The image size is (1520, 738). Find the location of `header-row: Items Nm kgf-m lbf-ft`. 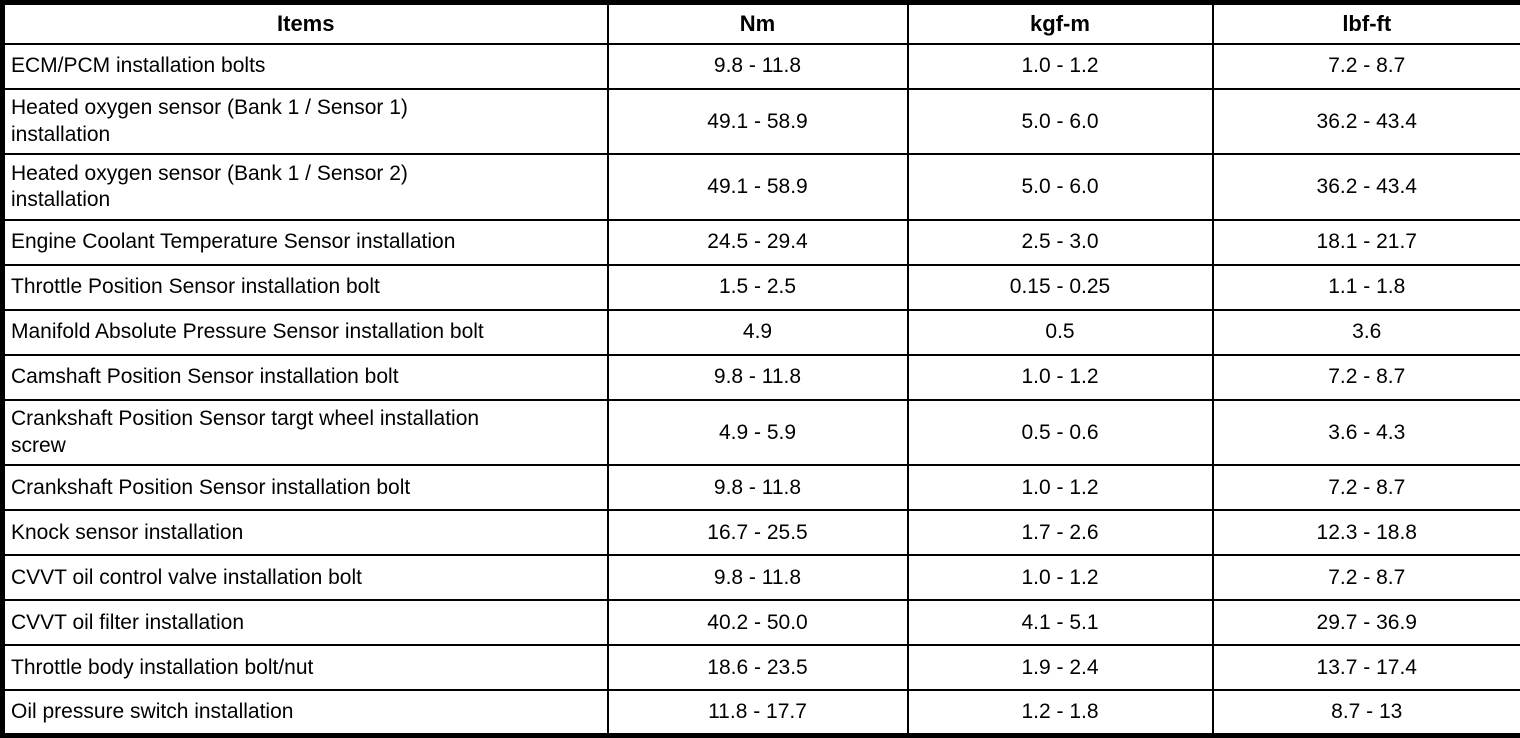

header-row: Items Nm kgf-m lbf-ft is located at coordinates (760, 23).